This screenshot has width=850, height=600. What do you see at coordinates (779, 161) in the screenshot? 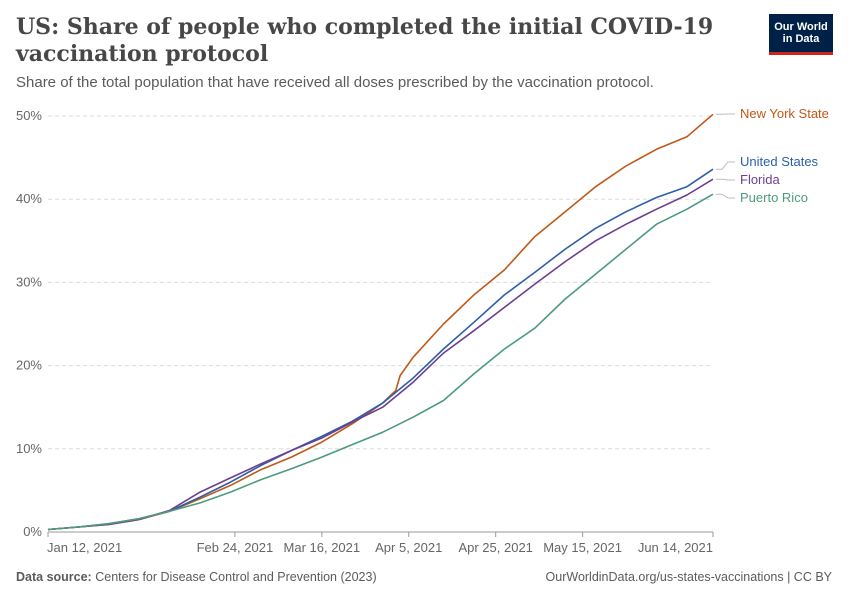
I see `legend-label-united-states: United States` at bounding box center [779, 161].